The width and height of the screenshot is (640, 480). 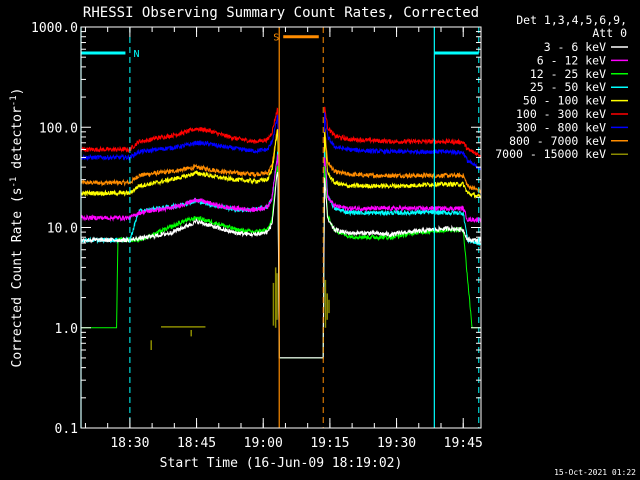 I want to click on x-axis-label: Start Time (16-Jun-09 18:19:02), so click(x=281, y=463).